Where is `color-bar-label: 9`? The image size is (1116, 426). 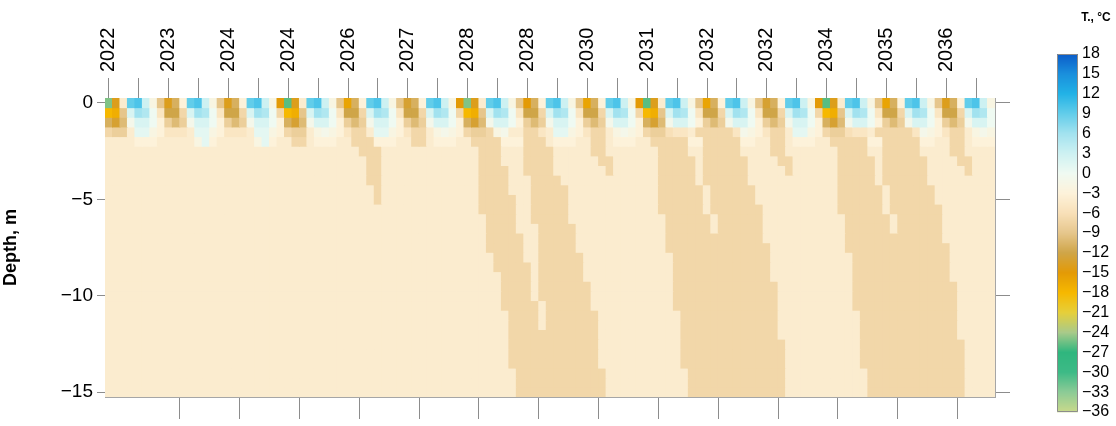
color-bar-label: 9 is located at coordinates (1086, 113).